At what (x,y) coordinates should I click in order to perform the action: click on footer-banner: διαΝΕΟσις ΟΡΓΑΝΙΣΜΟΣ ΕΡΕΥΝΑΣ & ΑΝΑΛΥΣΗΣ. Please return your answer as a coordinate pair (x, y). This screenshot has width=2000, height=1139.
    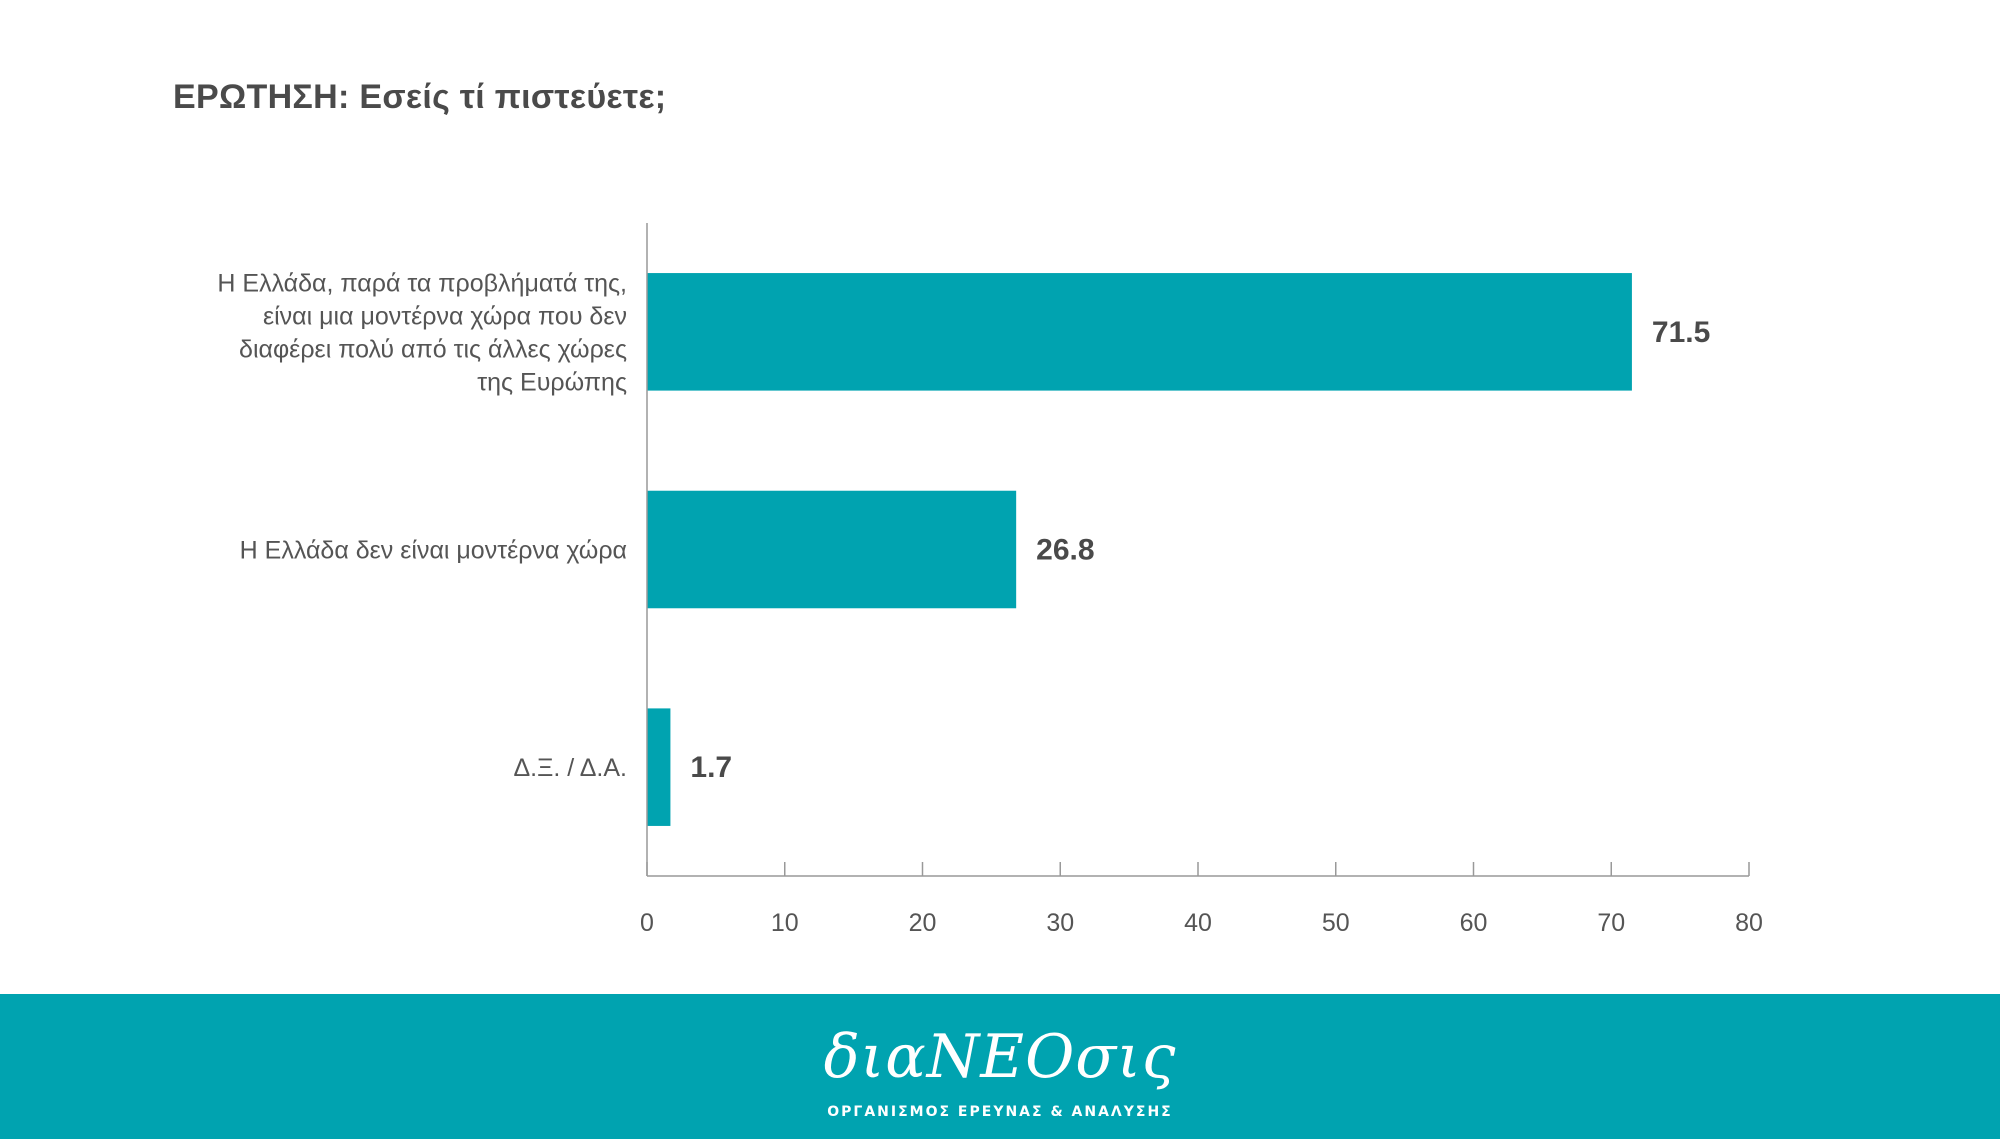
    Looking at the image, I should click on (1000, 1066).